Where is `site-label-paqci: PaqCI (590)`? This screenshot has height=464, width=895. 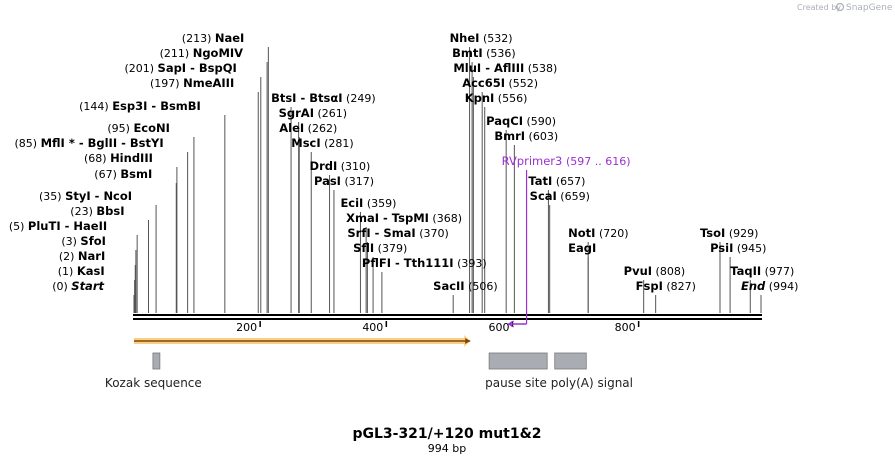
site-label-paqci: PaqCI (590) is located at coordinates (521, 121).